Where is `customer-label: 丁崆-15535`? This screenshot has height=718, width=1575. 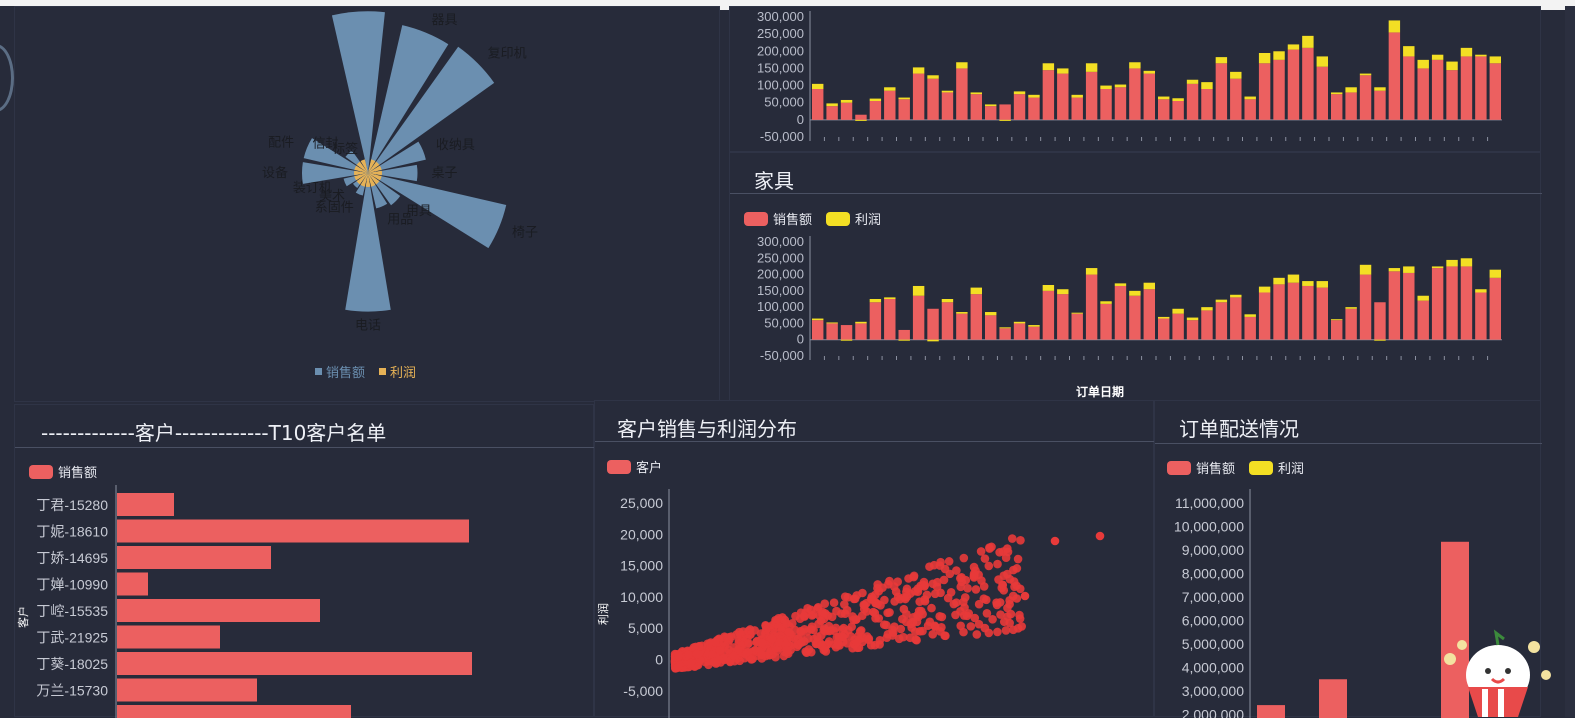
customer-label: 丁崆-15535 is located at coordinates (72, 611).